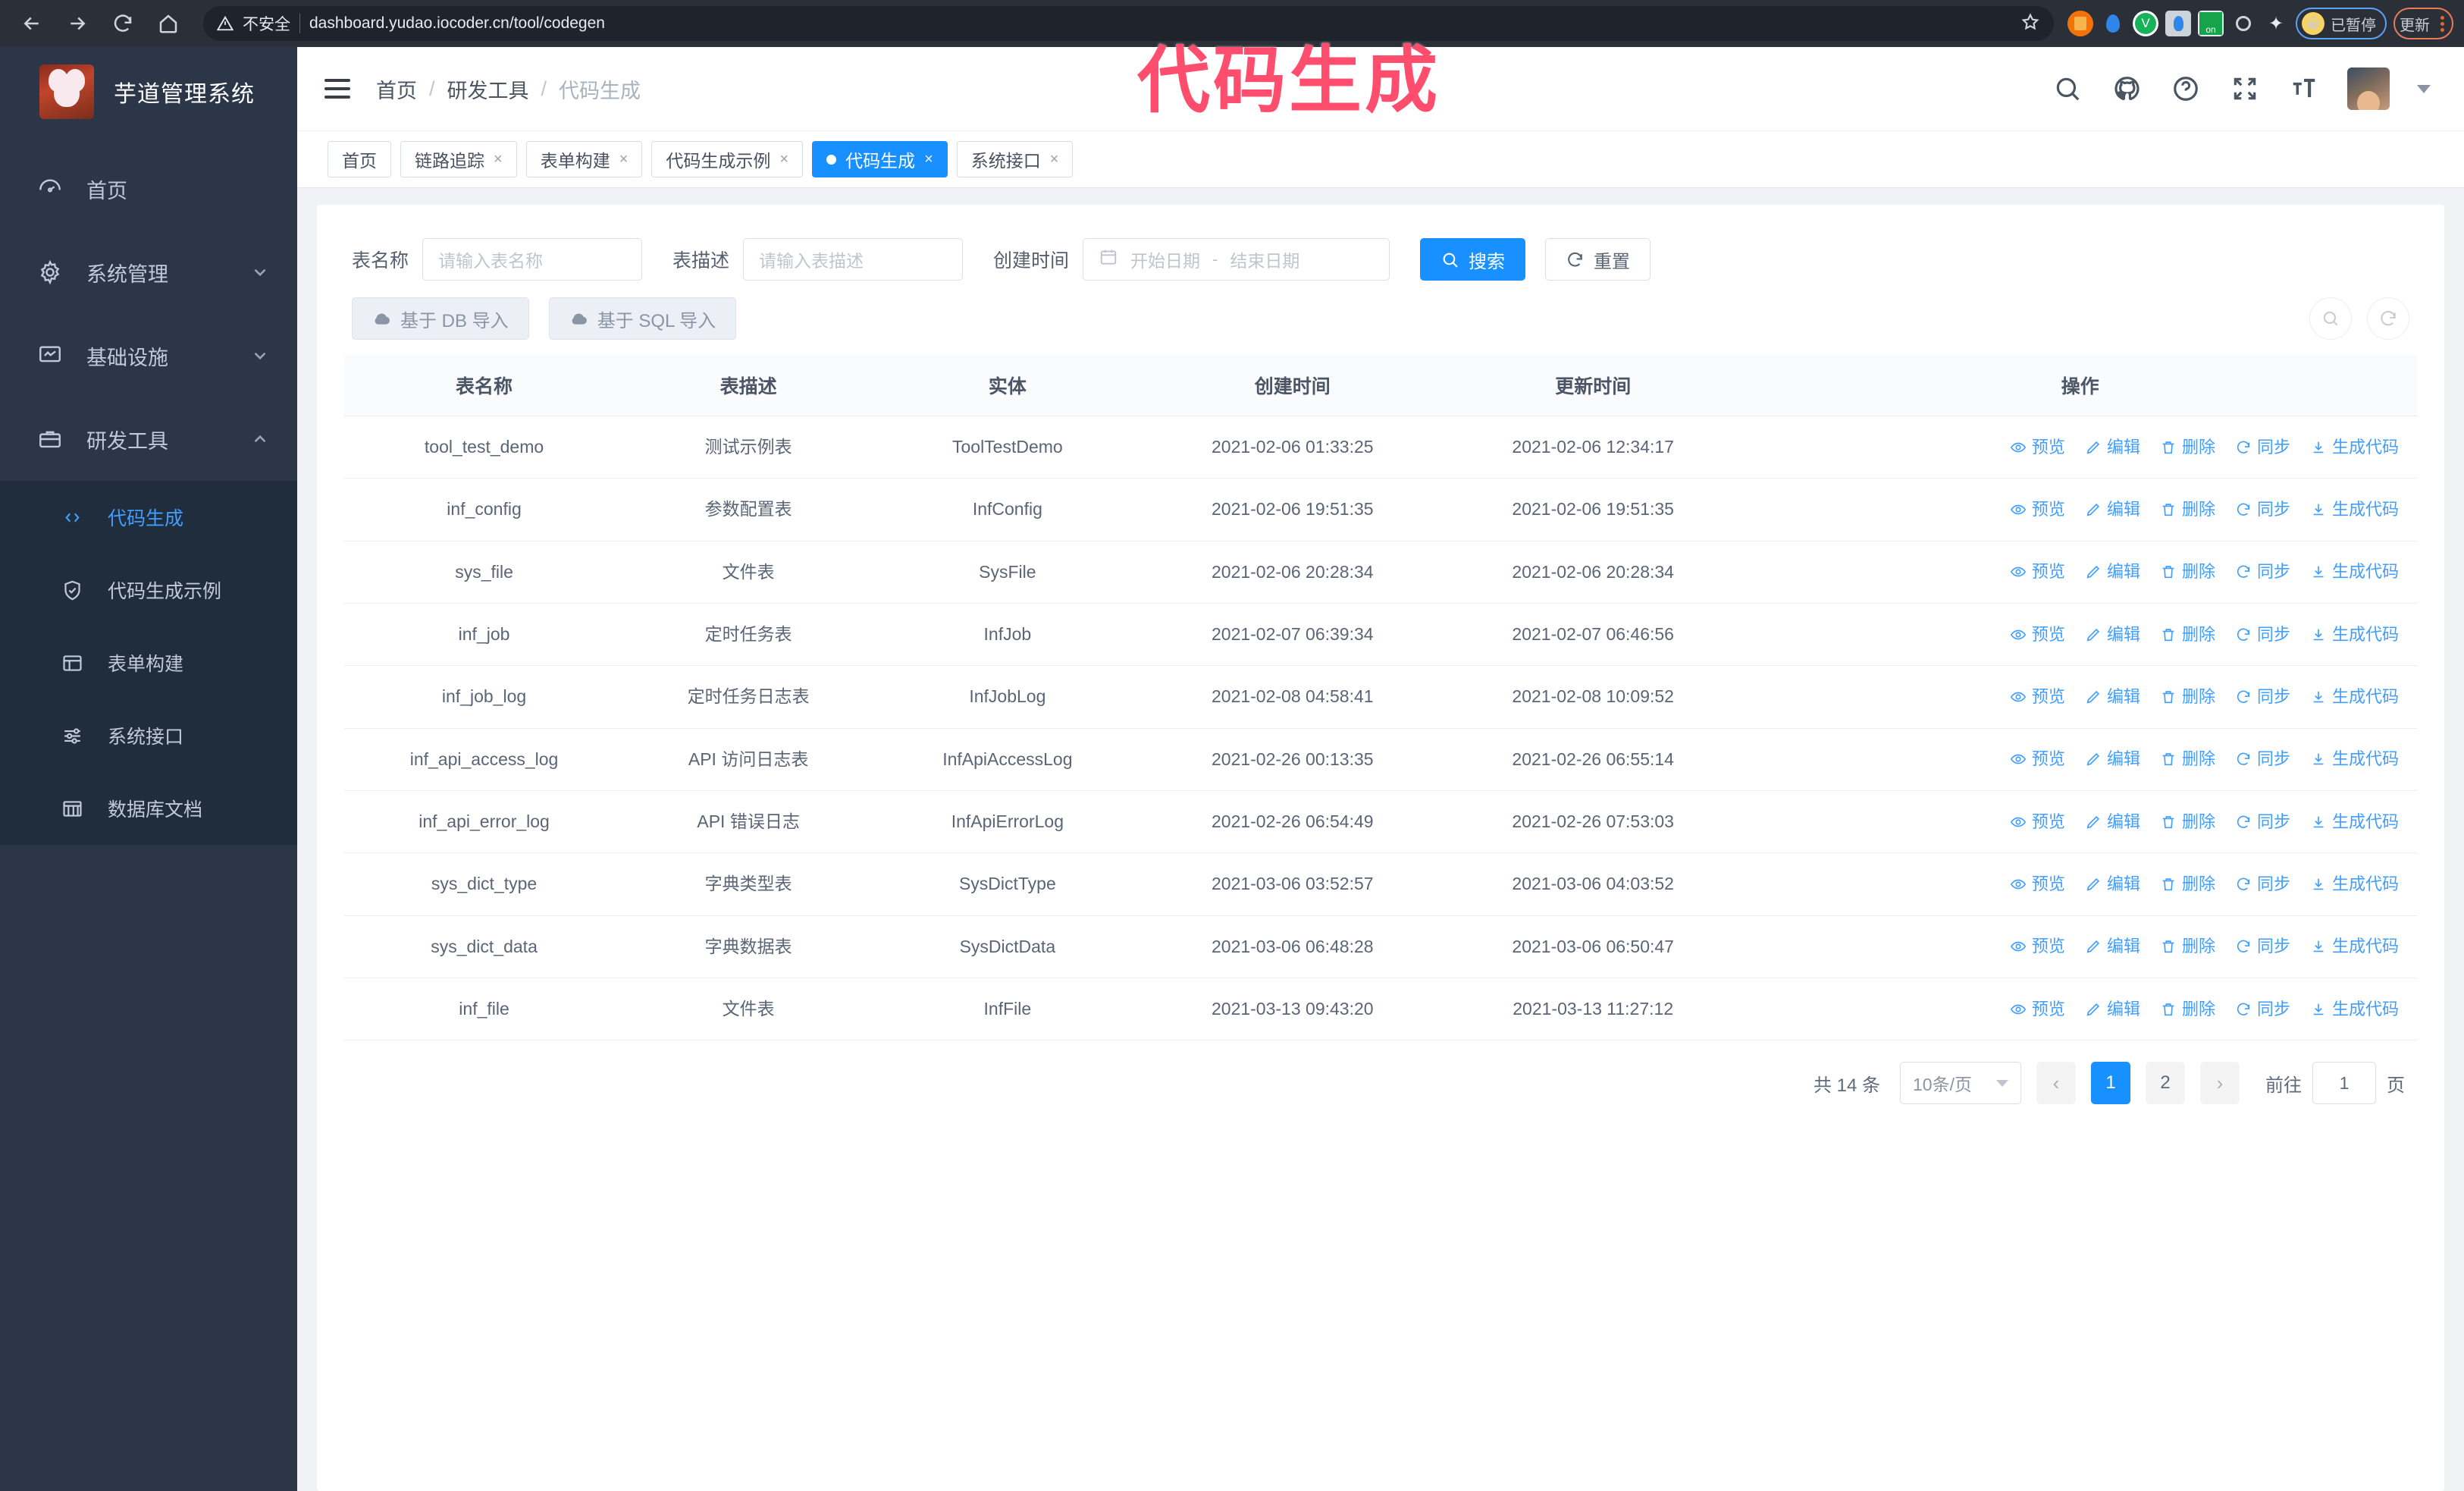 The height and width of the screenshot is (1491, 2464). What do you see at coordinates (2067, 89) in the screenshot?
I see `search-icon` at bounding box center [2067, 89].